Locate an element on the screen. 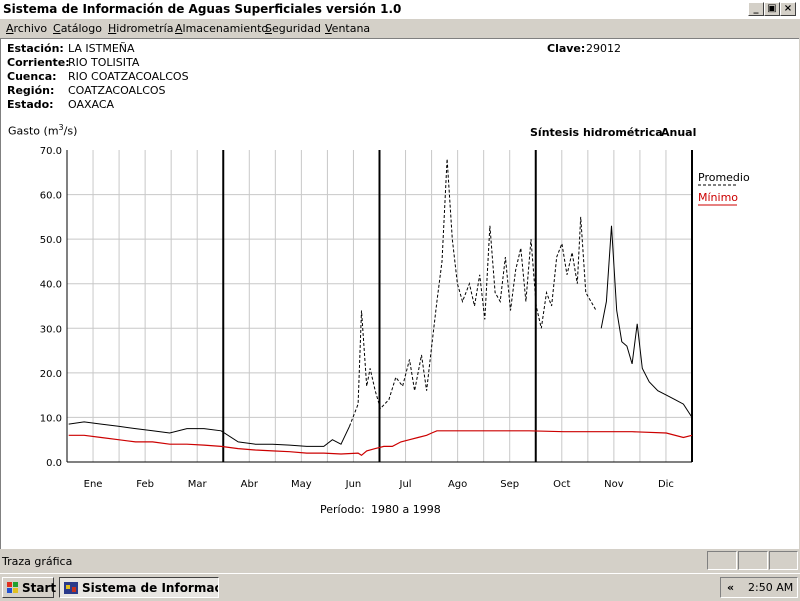 This screenshot has height=601, width=800. y-tick-label: 70.0 is located at coordinates (51, 151).